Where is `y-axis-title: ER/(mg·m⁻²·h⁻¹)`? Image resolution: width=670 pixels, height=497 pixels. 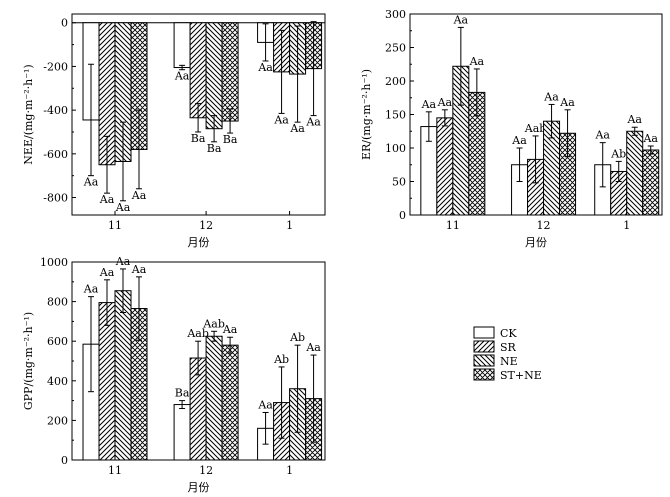 y-axis-title: ER/(mg·m⁻²·h⁻¹) is located at coordinates (366, 114).